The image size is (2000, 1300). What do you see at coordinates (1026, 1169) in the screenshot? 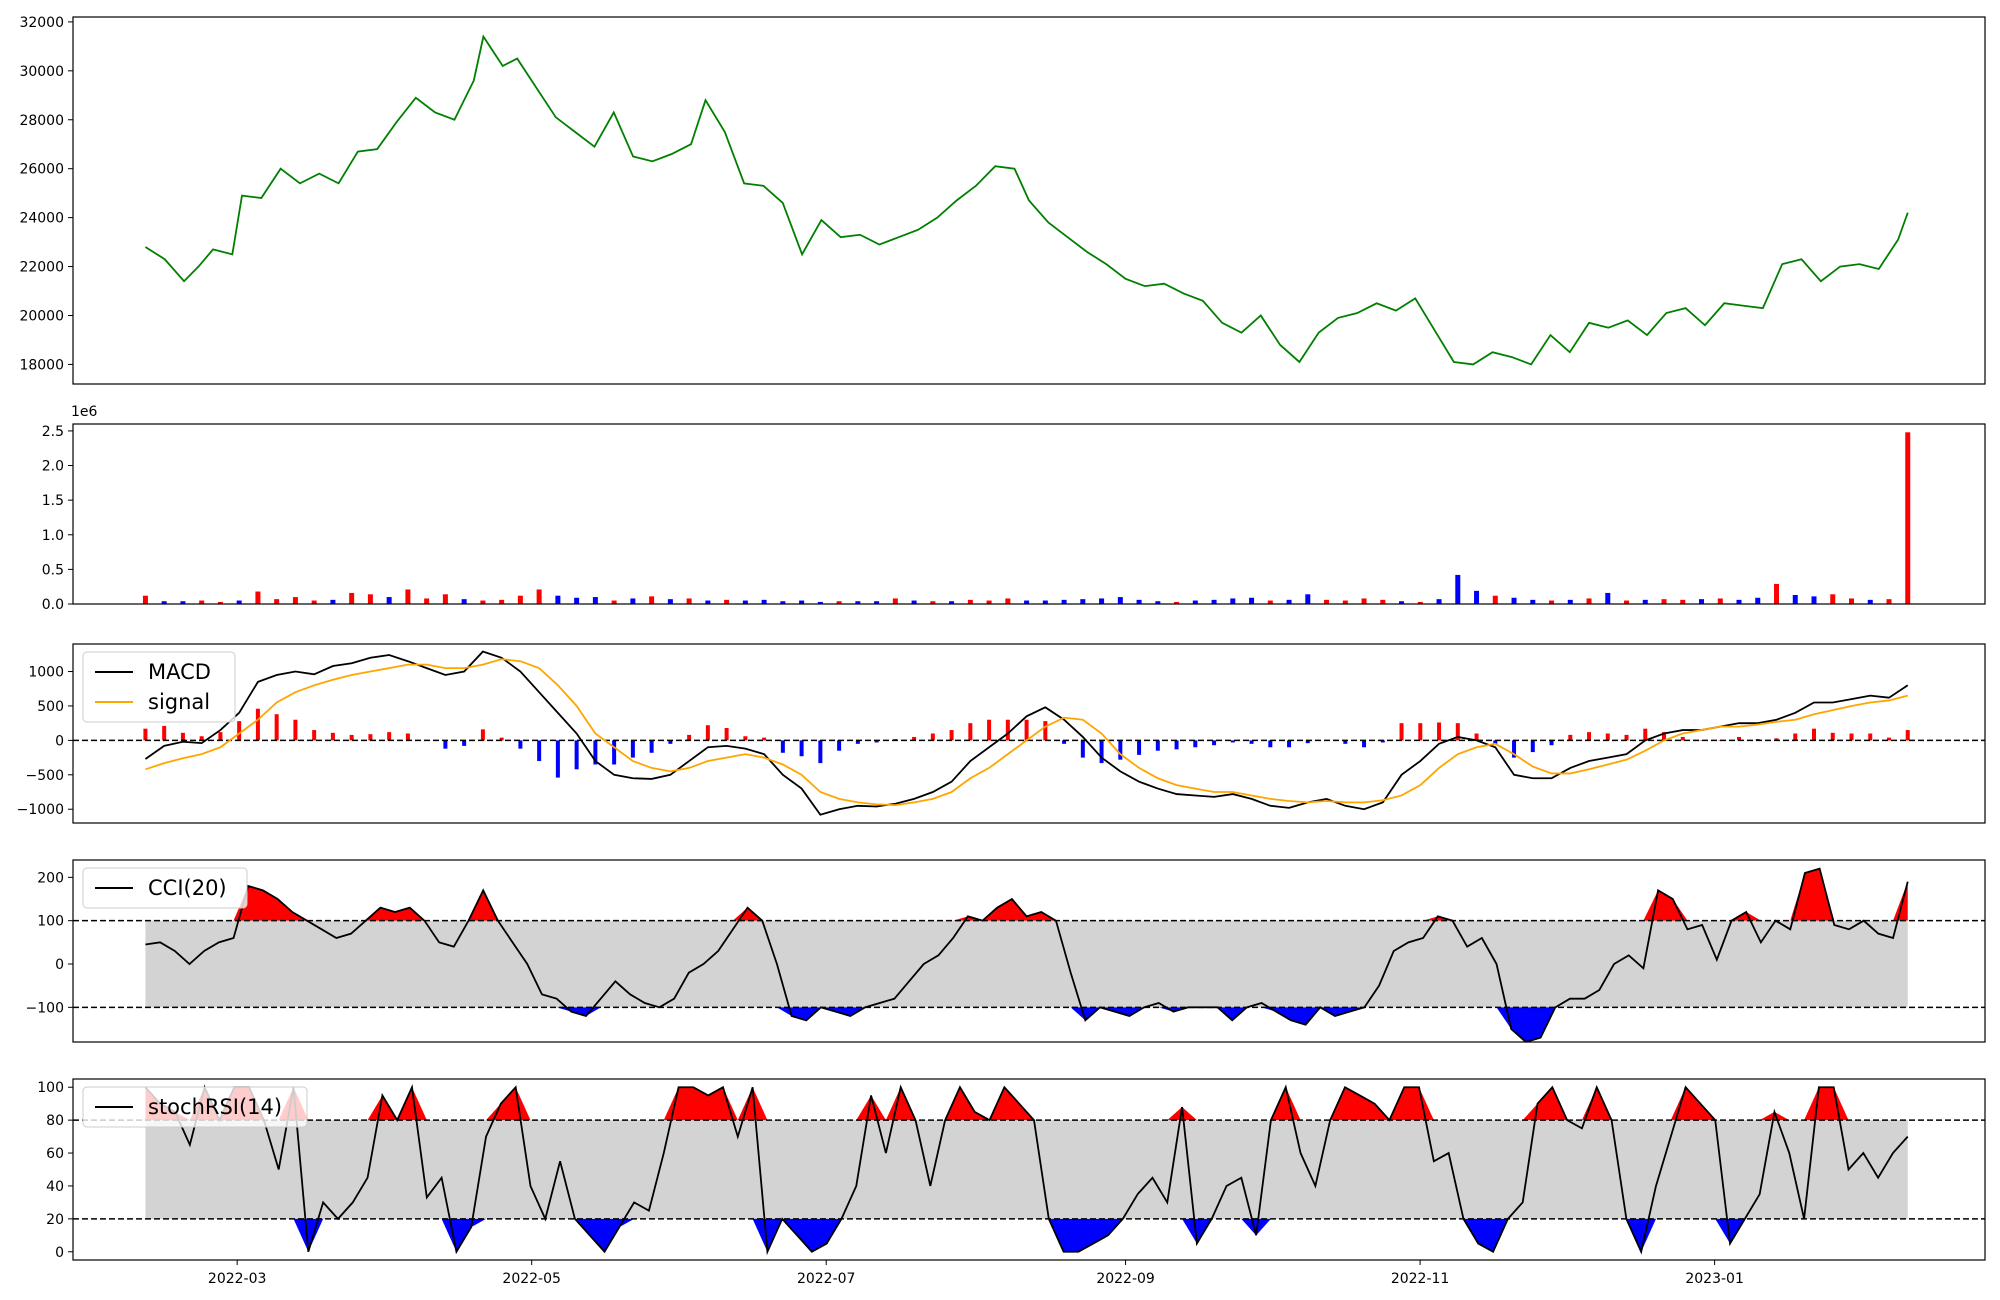
I see `stochrsi-line` at bounding box center [1026, 1169].